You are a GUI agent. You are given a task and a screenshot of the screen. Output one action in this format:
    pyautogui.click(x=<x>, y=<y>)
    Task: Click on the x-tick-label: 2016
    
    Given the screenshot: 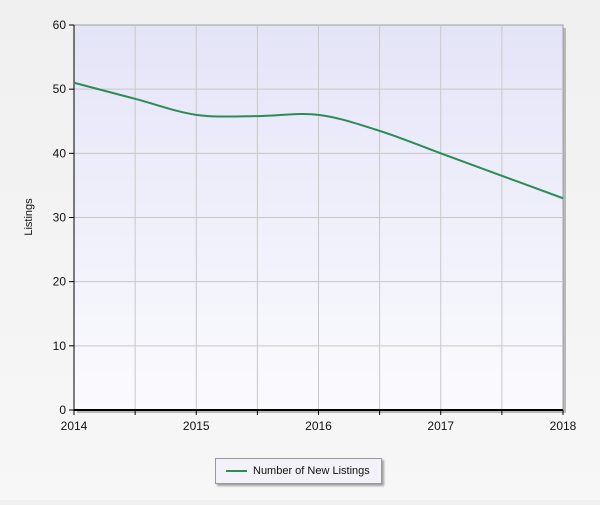 What is the action you would take?
    pyautogui.click(x=318, y=426)
    